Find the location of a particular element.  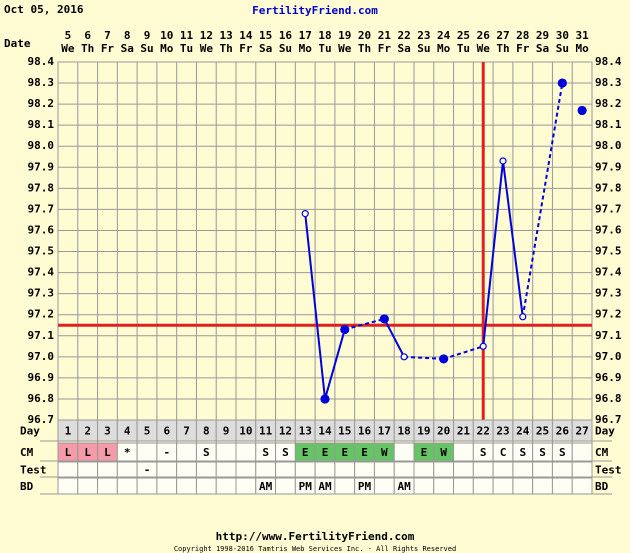

y-tick-label: 97.2 is located at coordinates (41, 314).